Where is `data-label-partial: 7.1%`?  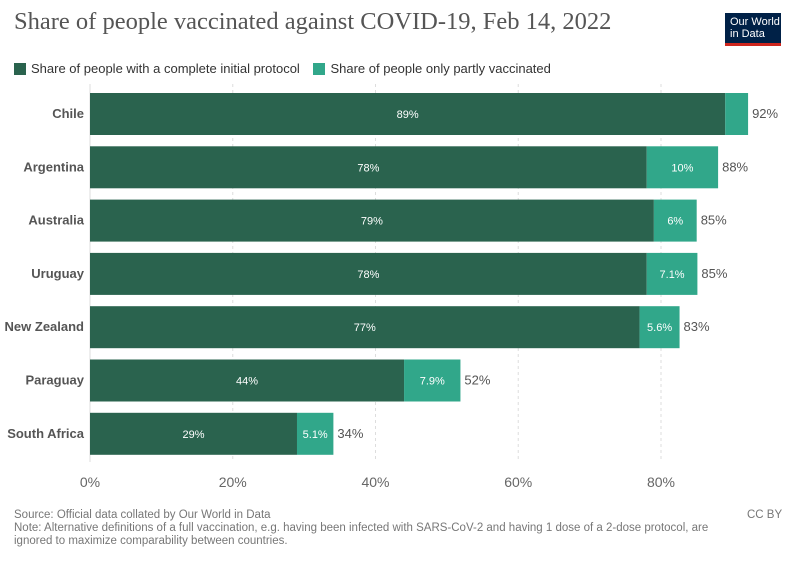 data-label-partial: 7.1% is located at coordinates (672, 275).